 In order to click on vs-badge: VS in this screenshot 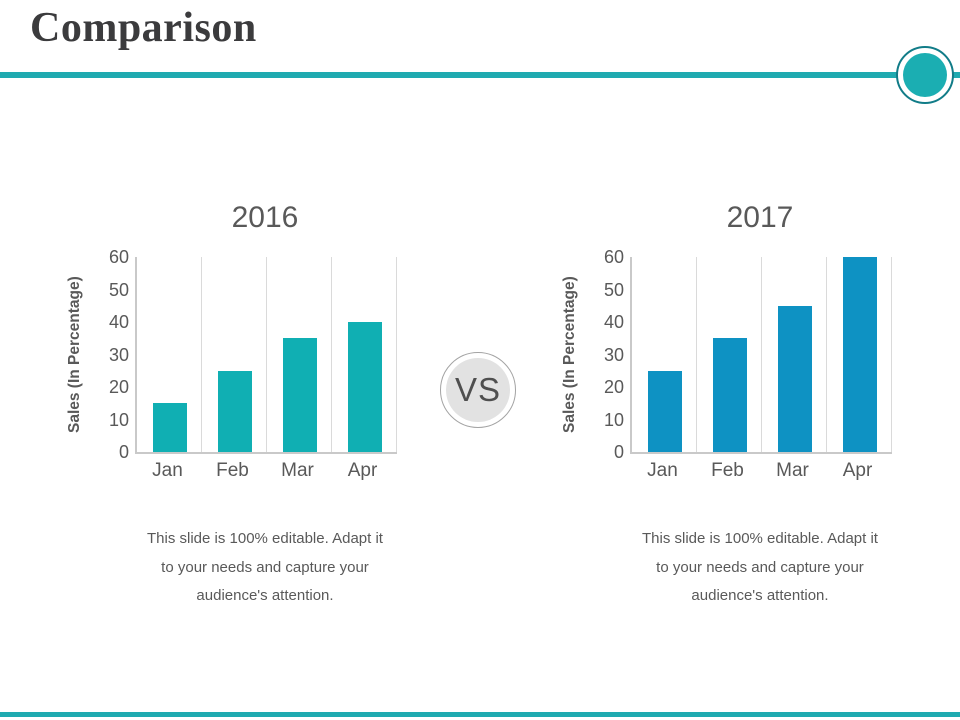, I will do `click(478, 390)`.